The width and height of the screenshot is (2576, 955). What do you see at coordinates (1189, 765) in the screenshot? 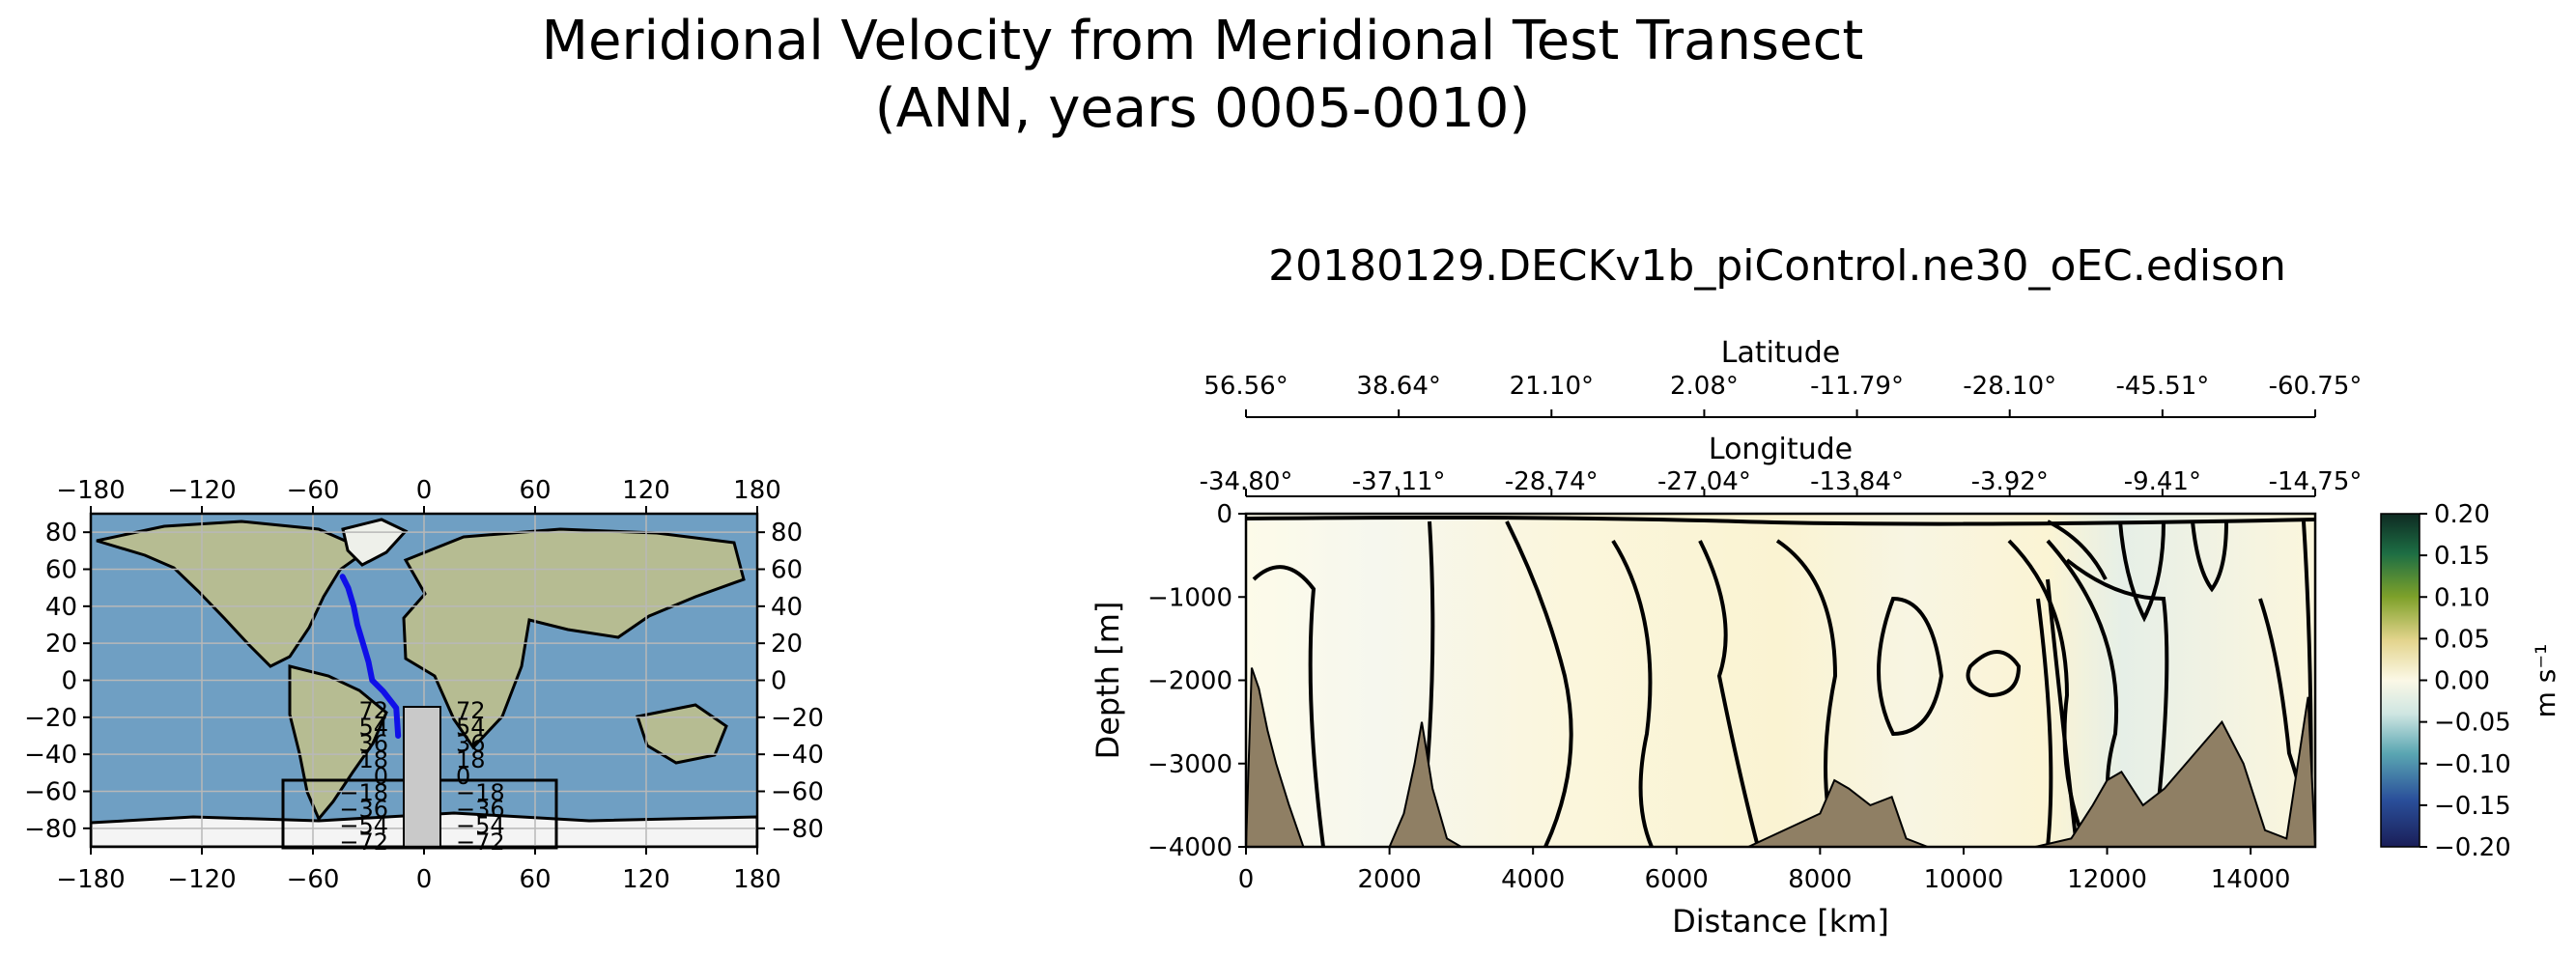
I see `section-y-tick-label: −3000` at bounding box center [1189, 765].